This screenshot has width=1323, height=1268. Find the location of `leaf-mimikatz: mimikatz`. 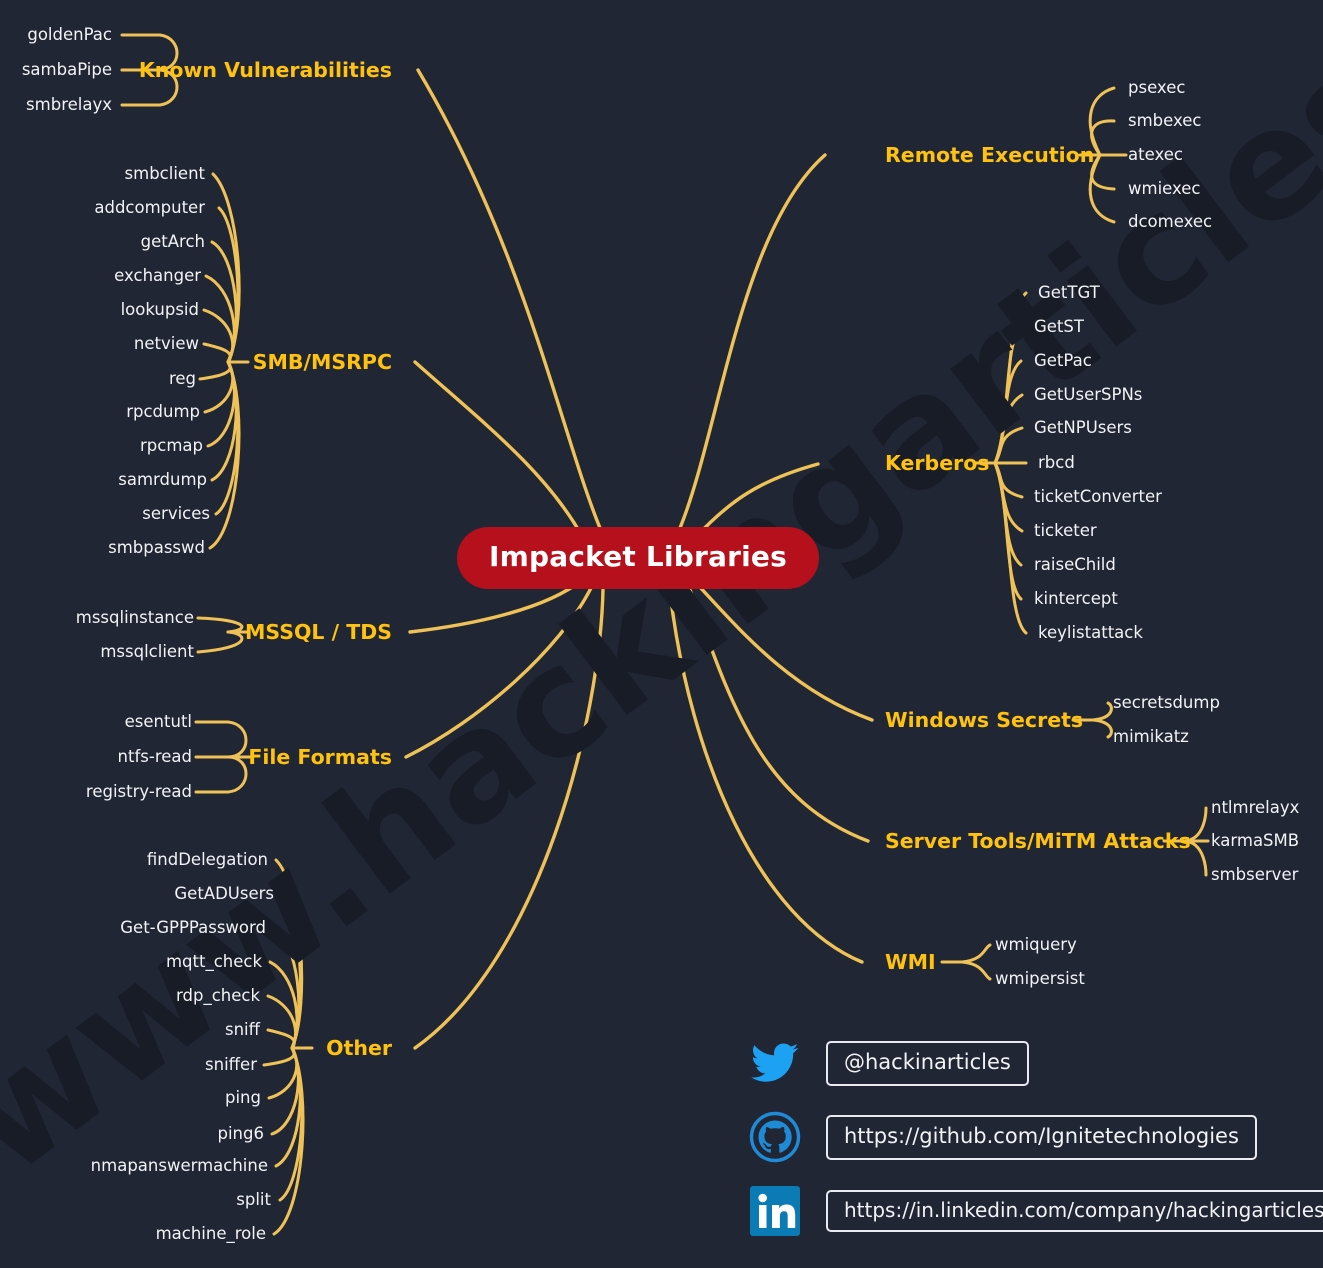

leaf-mimikatz: mimikatz is located at coordinates (1151, 736).